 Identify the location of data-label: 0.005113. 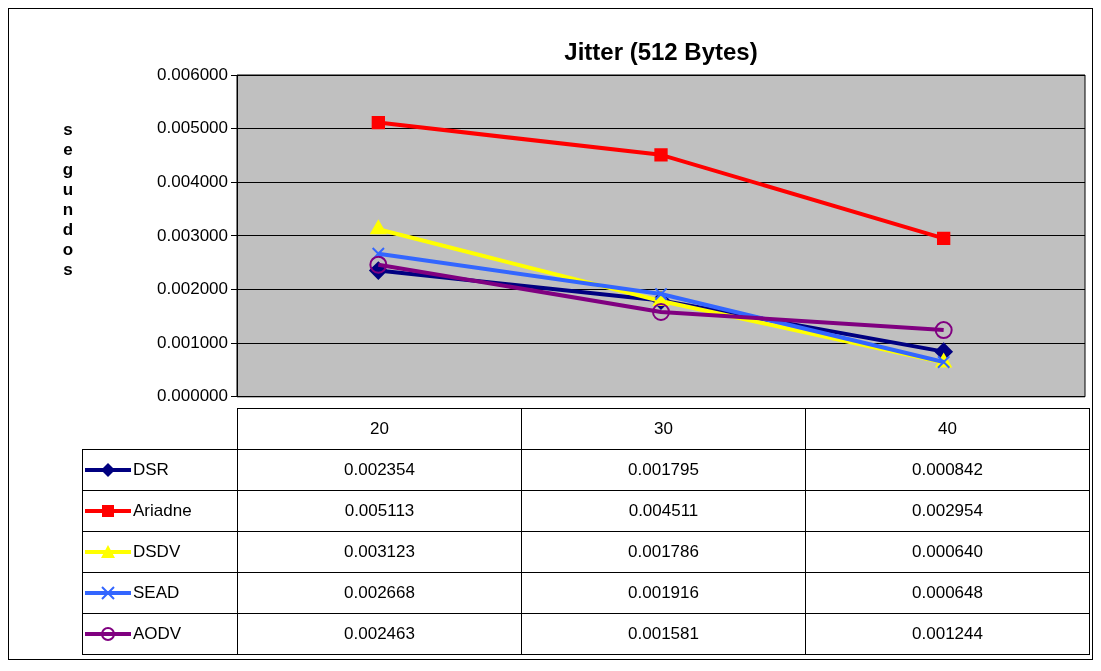
(379, 511).